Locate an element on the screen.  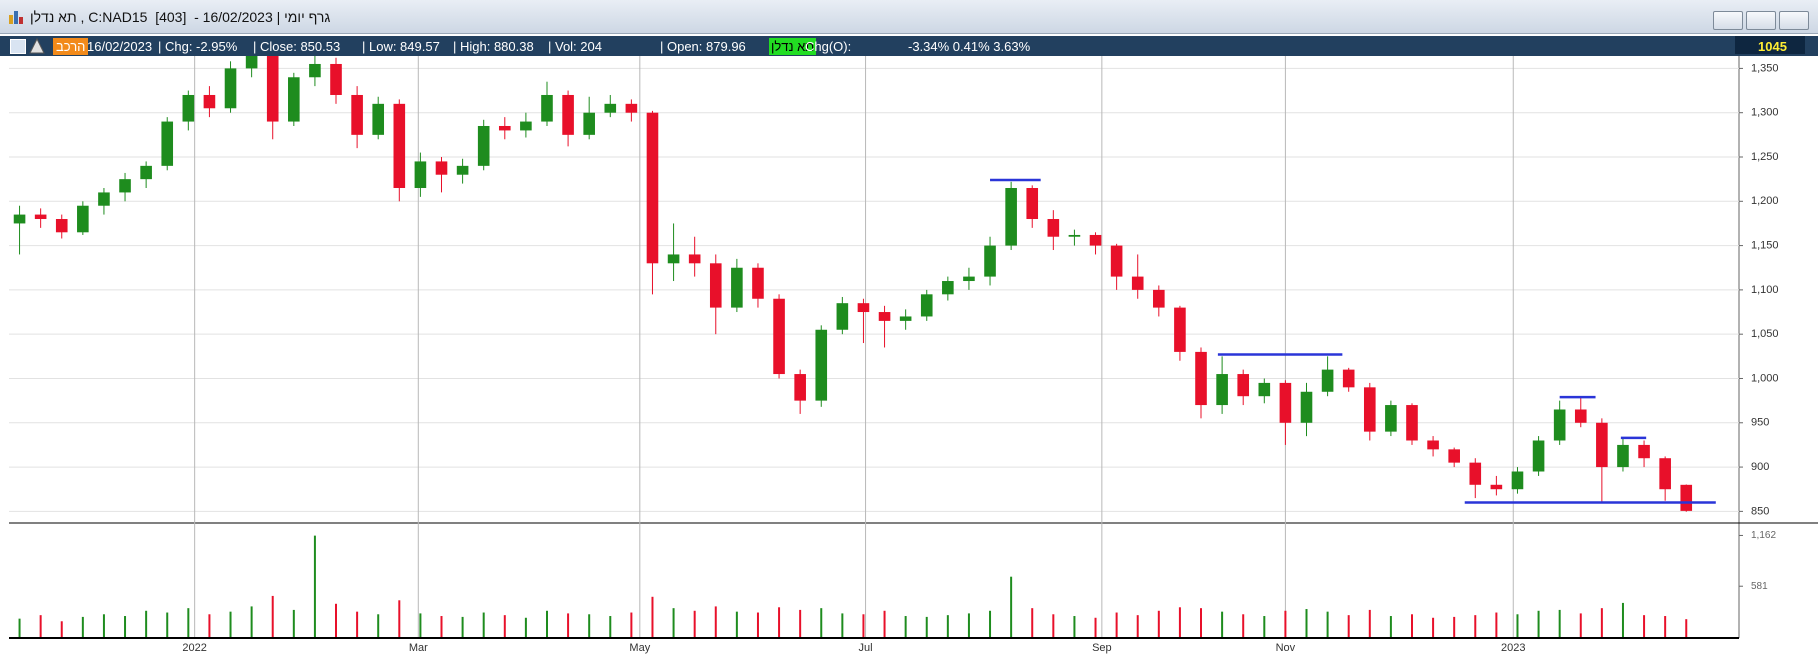
x-tick-label: 2023 is located at coordinates (1513, 648).